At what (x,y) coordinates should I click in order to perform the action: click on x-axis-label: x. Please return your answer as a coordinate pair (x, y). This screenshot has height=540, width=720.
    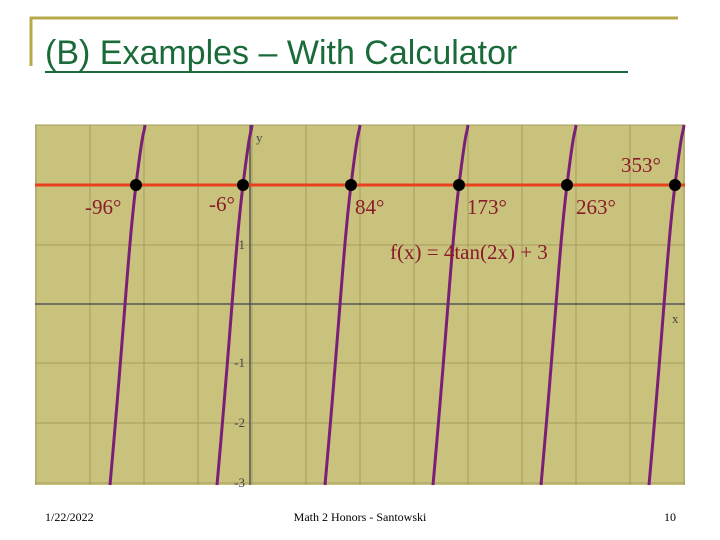
    Looking at the image, I should click on (675, 318).